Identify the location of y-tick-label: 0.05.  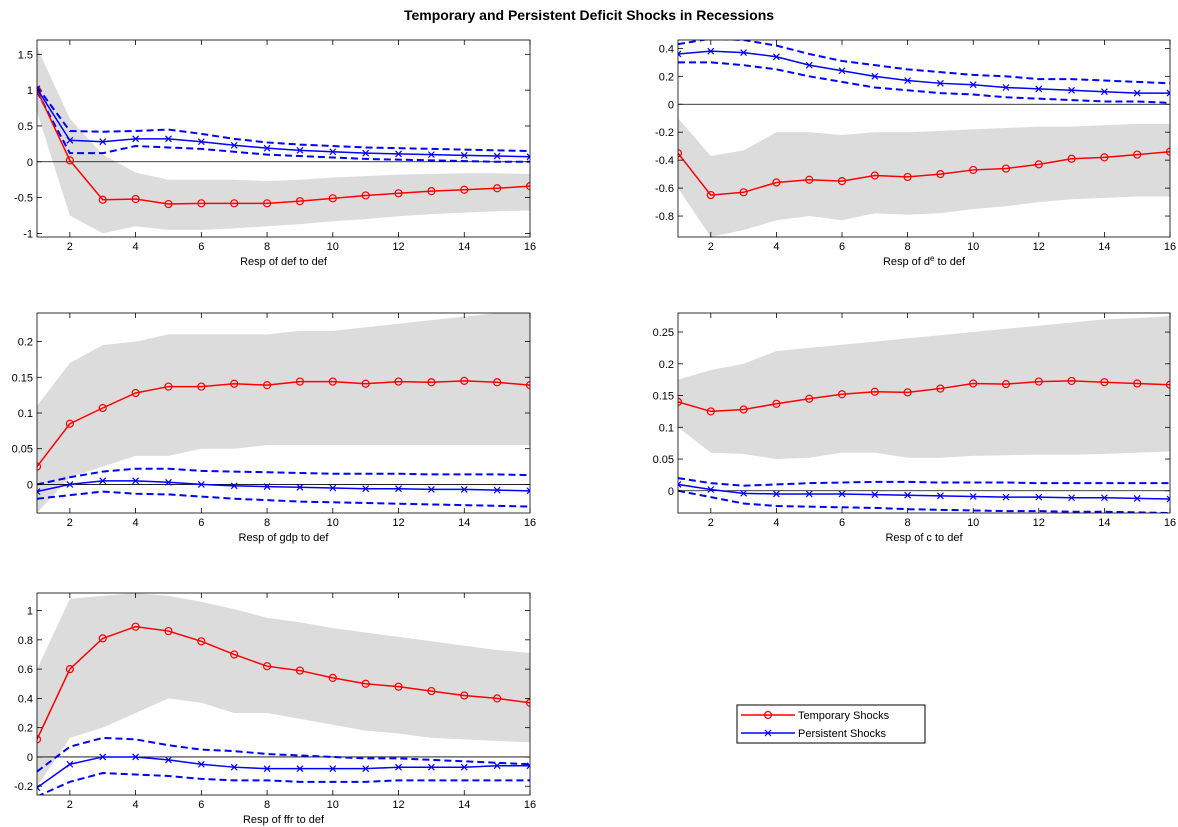
(663, 460).